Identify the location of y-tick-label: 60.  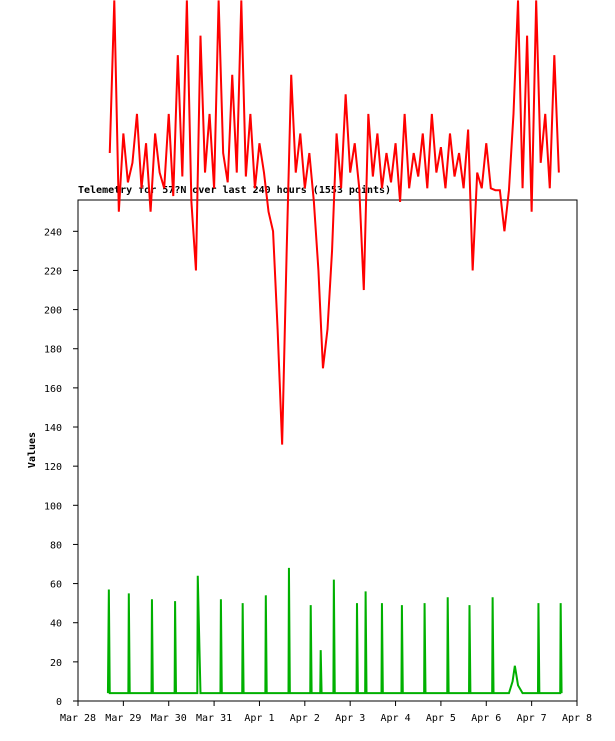
(56, 585).